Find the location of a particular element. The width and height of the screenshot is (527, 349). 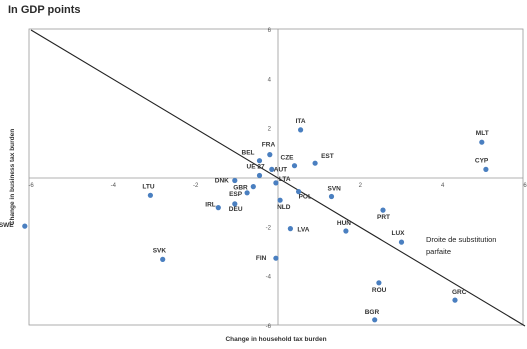

x-tick-label: 6 is located at coordinates (525, 186).